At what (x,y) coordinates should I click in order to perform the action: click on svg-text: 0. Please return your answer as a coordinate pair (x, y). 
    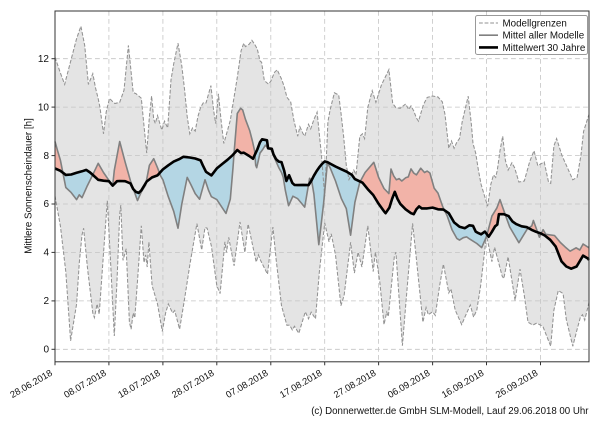
    Looking at the image, I should click on (46, 350).